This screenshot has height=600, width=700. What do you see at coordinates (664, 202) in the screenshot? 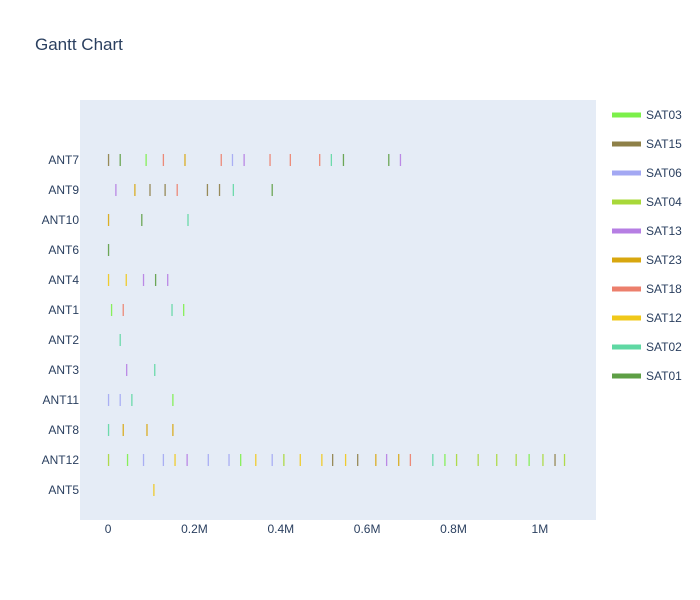
I see `legend-label: SAT04` at bounding box center [664, 202].